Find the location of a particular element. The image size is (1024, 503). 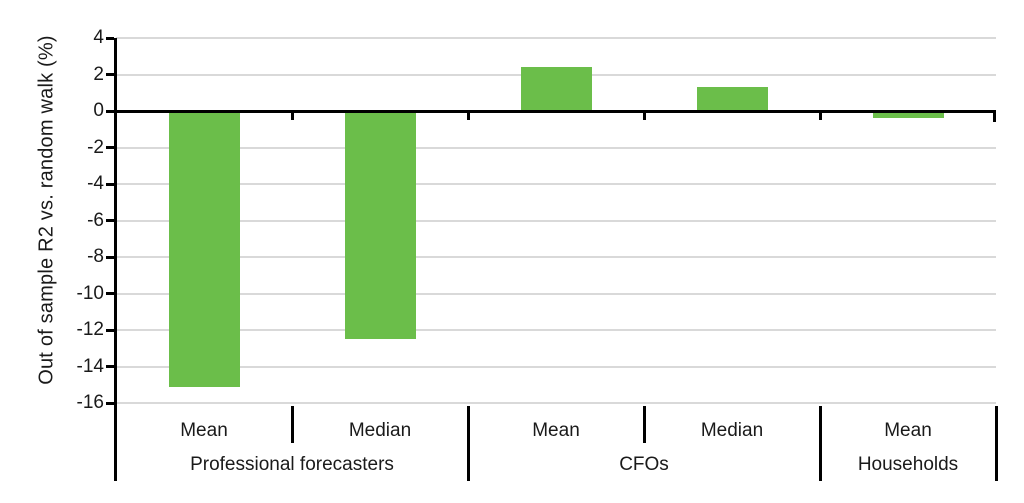

y-tick-label--12: -12 is located at coordinates (90, 329).